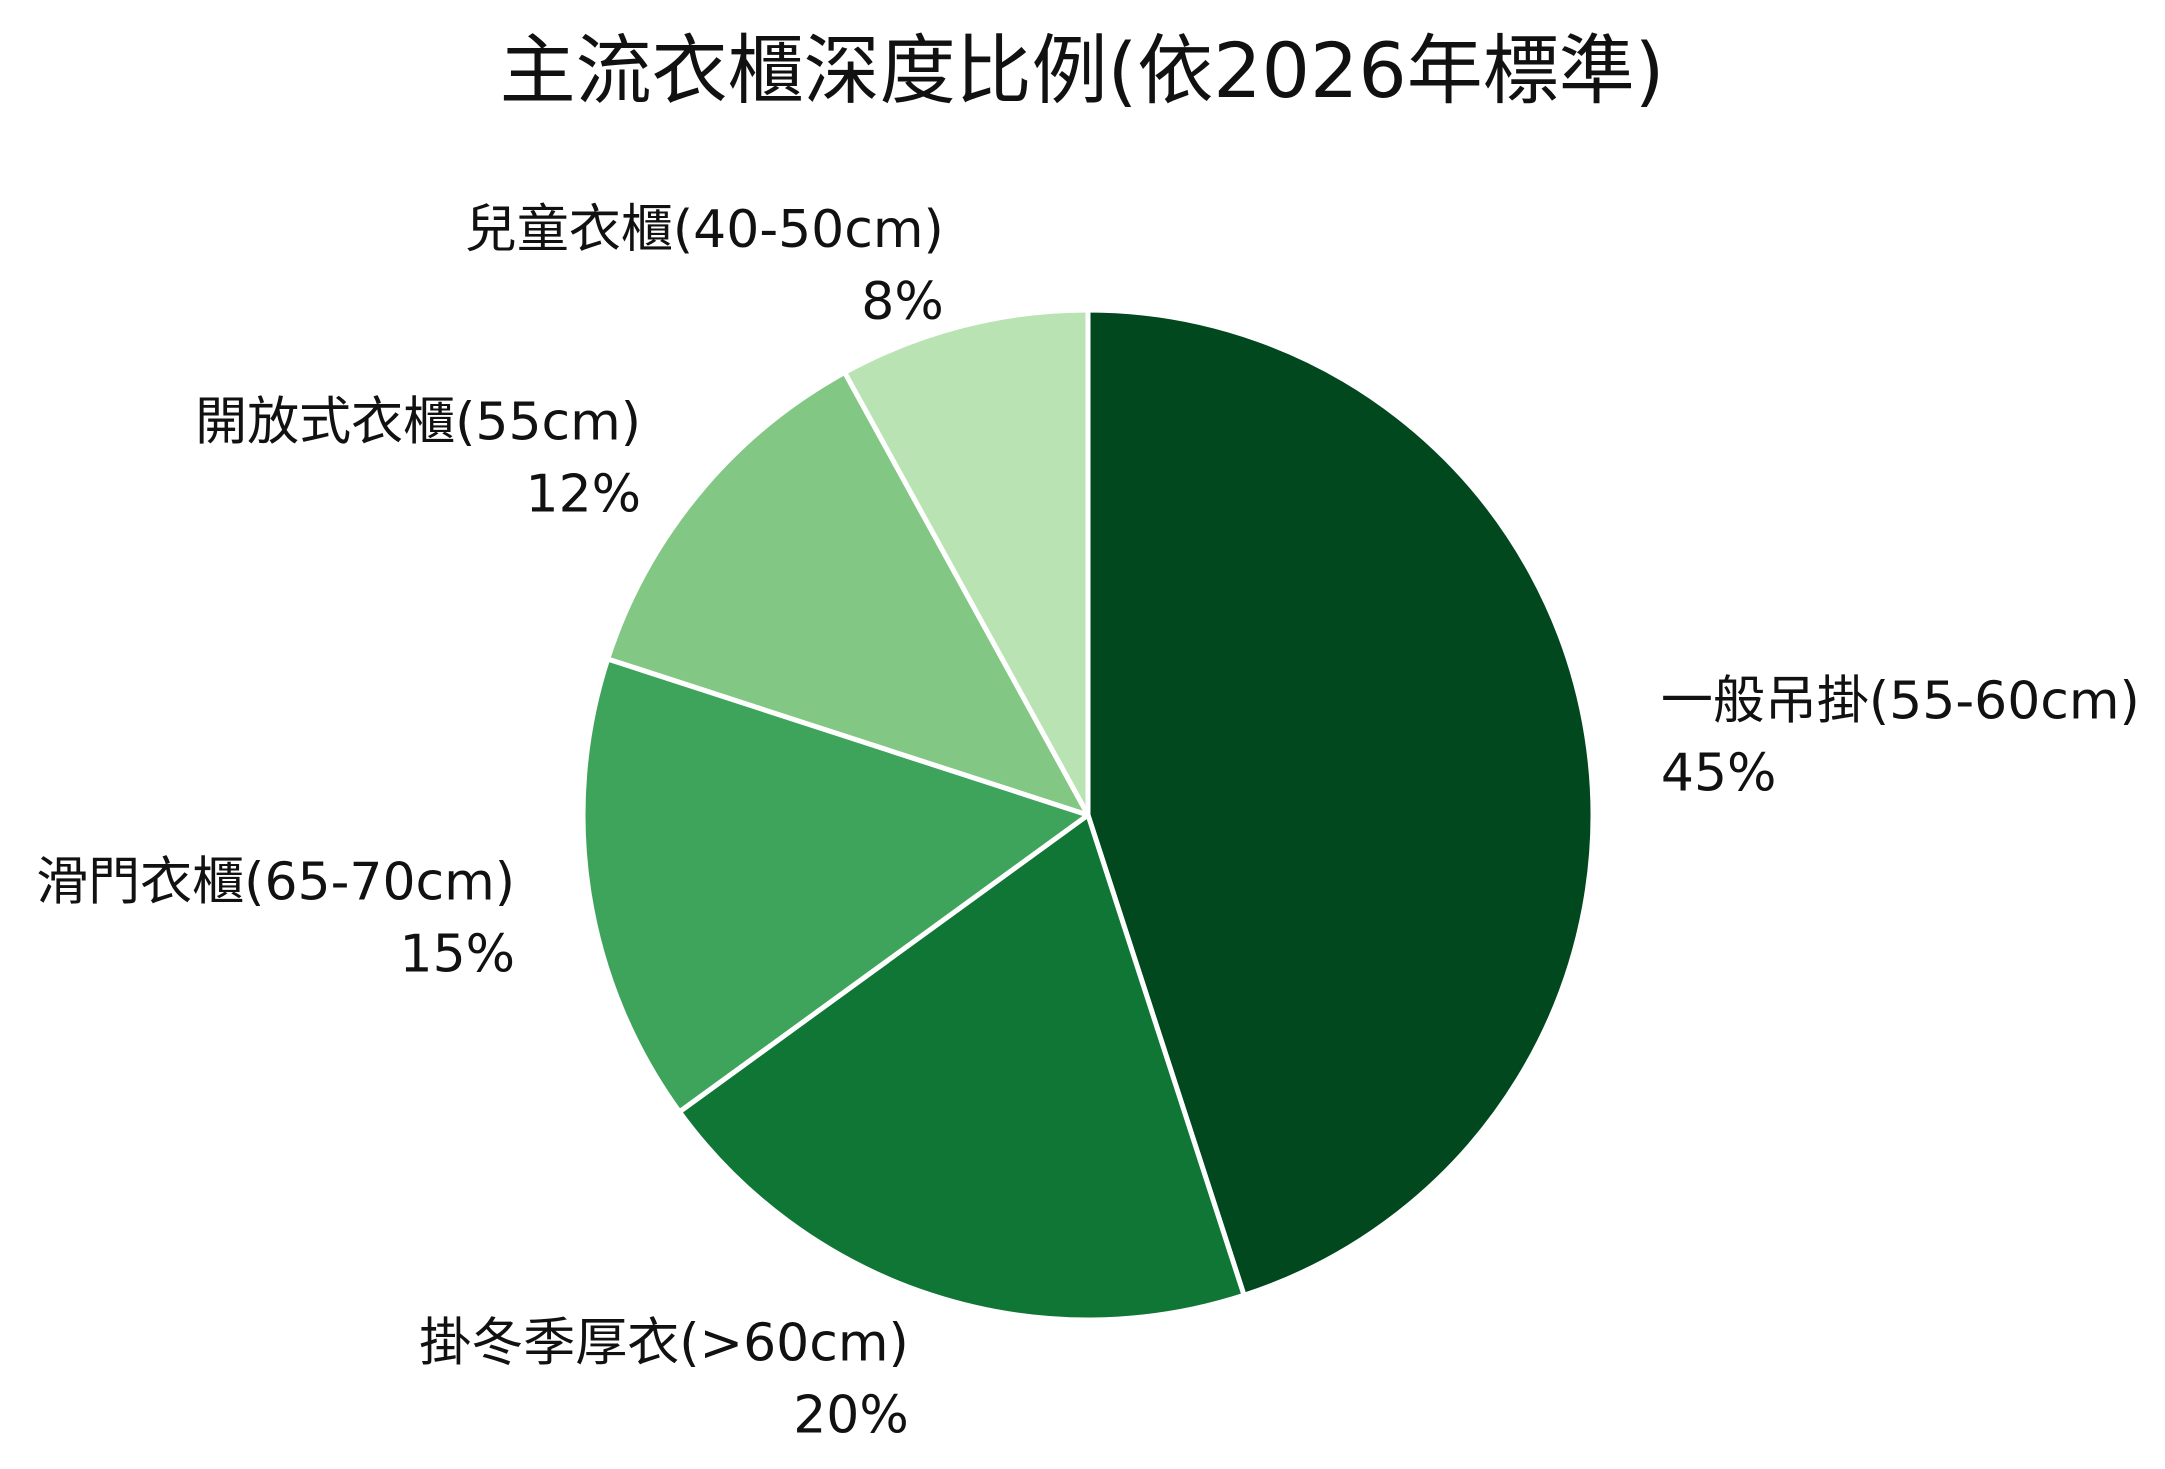 The height and width of the screenshot is (1469, 2165). What do you see at coordinates (1719, 773) in the screenshot?
I see `slice-percent-label: 45%` at bounding box center [1719, 773].